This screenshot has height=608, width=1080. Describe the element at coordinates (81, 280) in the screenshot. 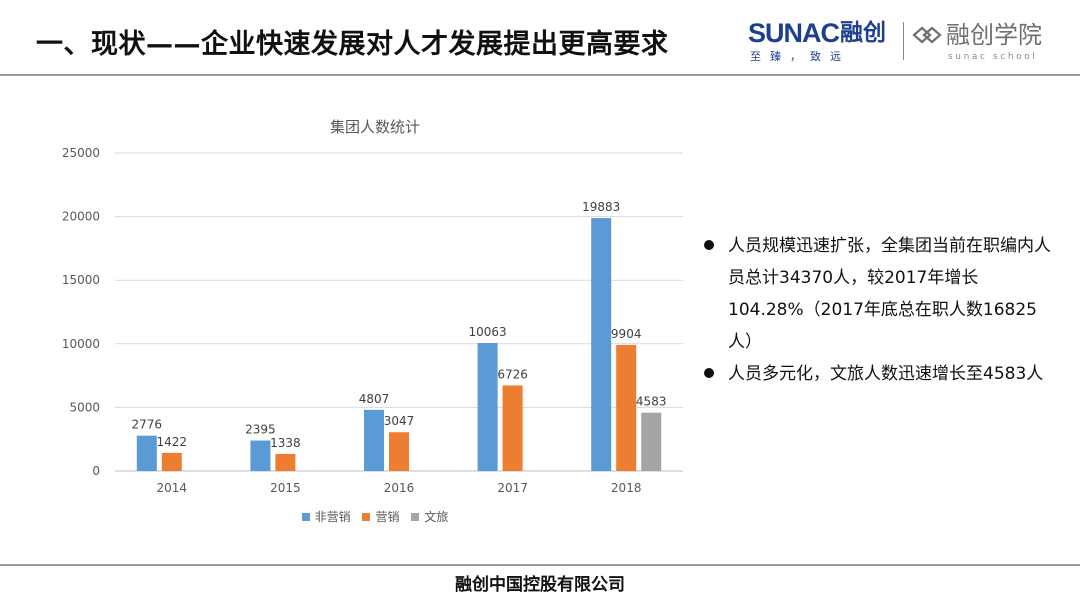

I see `y-tick-label: 15000` at that location.